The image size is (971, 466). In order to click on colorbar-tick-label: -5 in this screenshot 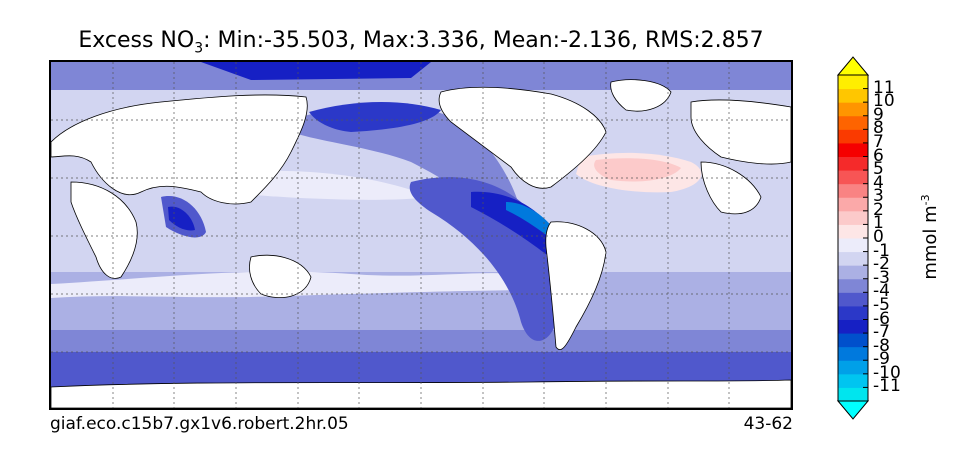, I will do `click(881, 304)`.